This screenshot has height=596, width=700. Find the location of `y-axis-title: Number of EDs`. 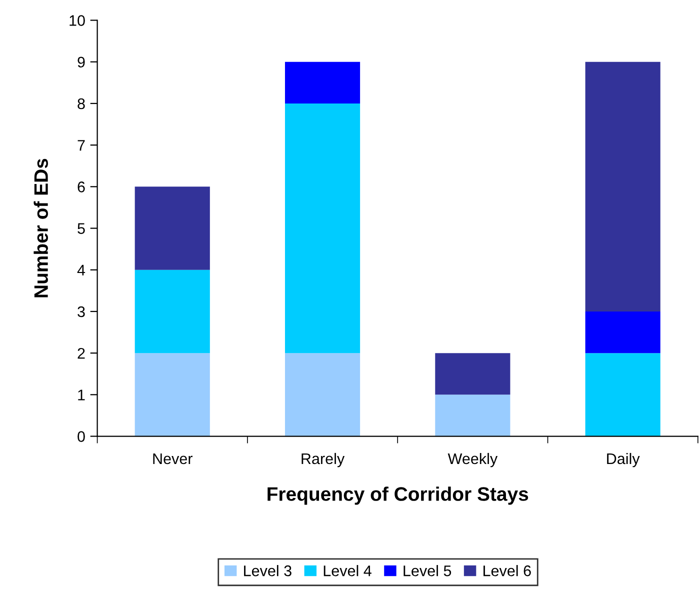

y-axis-title: Number of EDs is located at coordinates (41, 228).